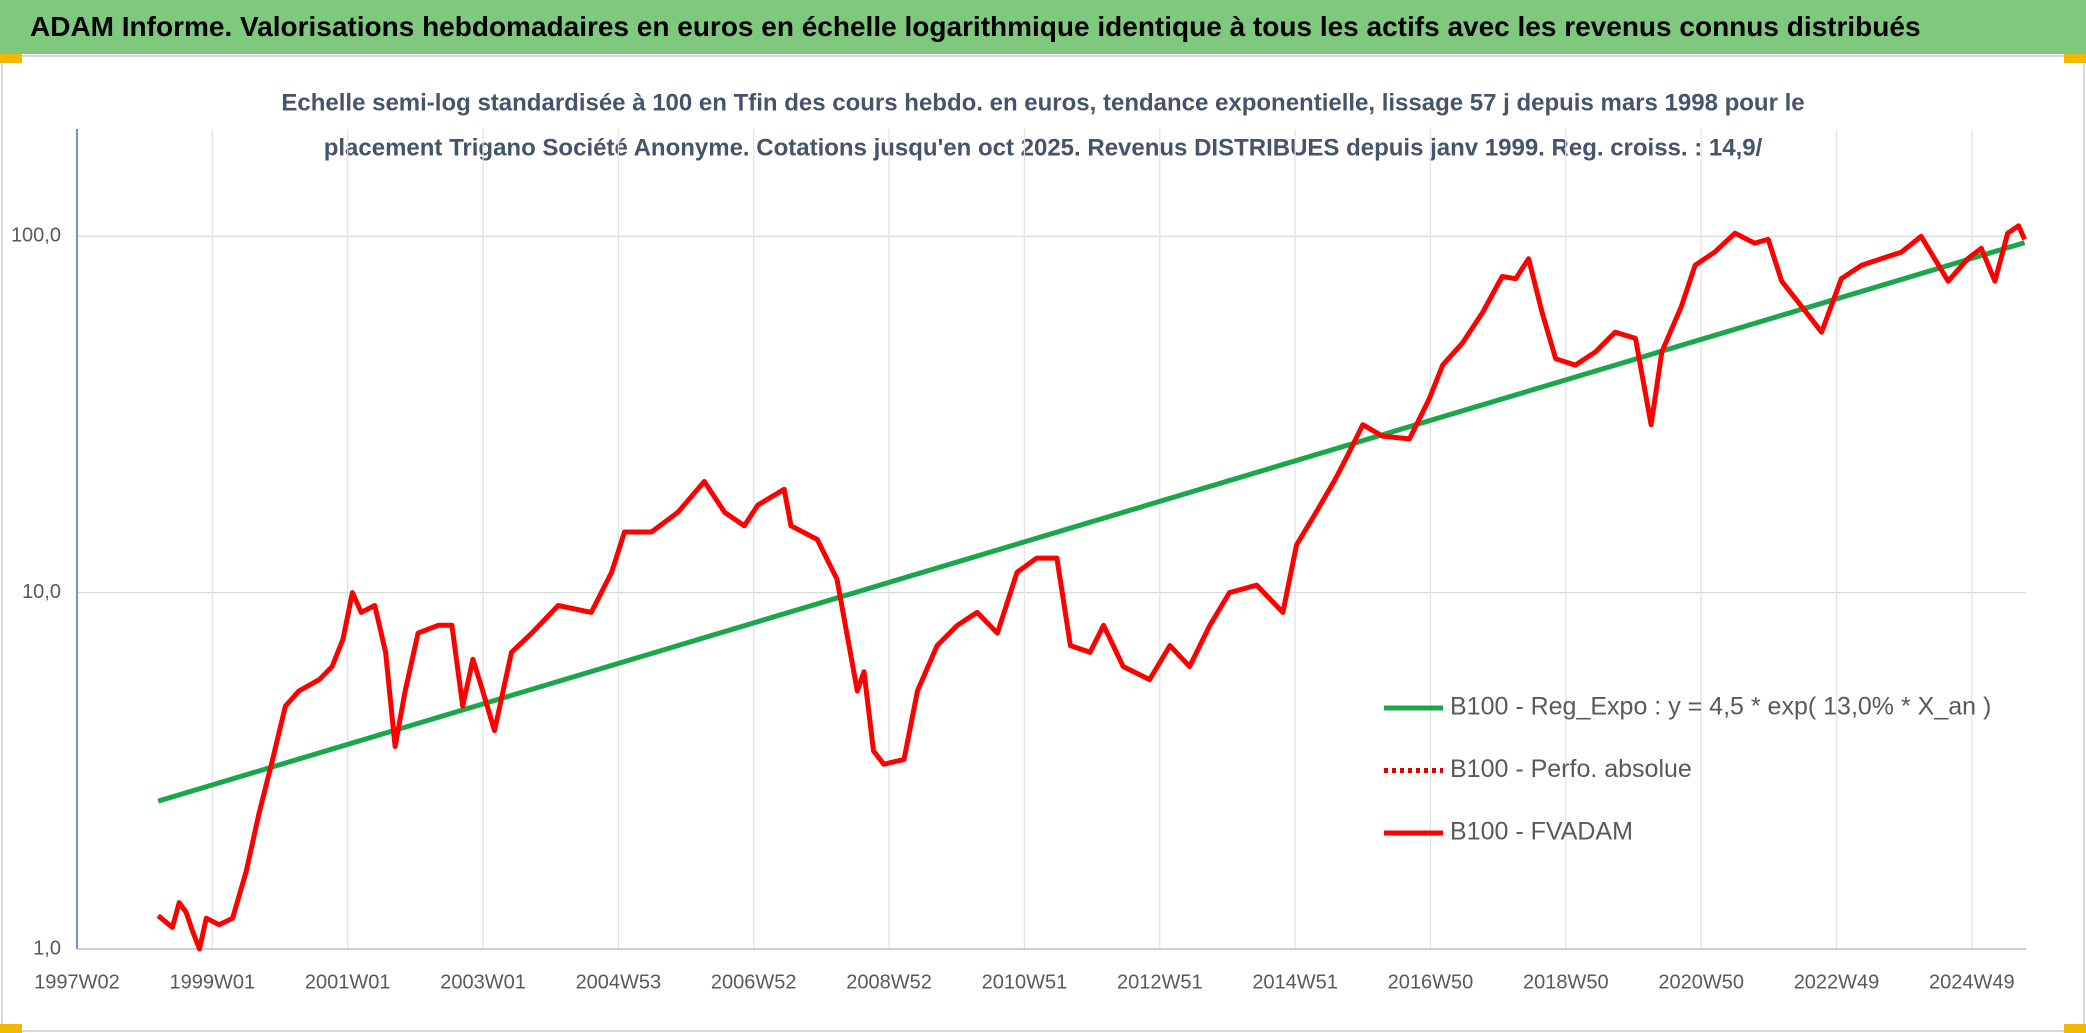 This screenshot has height=1033, width=2086. I want to click on x-tick-label: 1999W01, so click(213, 982).